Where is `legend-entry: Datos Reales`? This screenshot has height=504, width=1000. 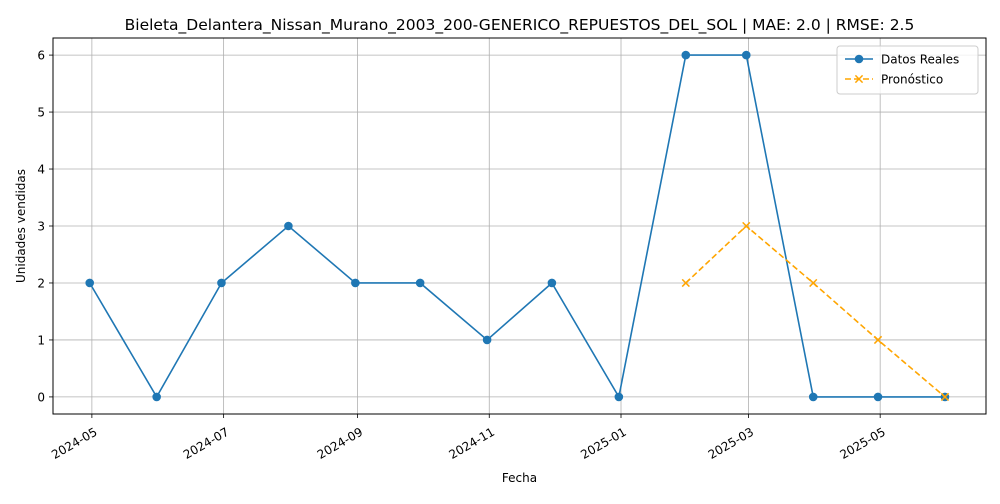 legend-entry: Datos Reales is located at coordinates (902, 60).